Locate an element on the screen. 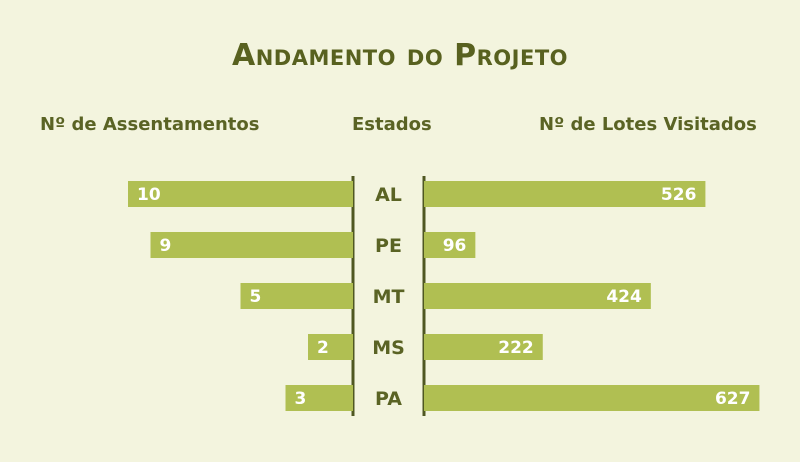 The image size is (800, 462). chart-title: Andamento do Projeto is located at coordinates (400, 55).